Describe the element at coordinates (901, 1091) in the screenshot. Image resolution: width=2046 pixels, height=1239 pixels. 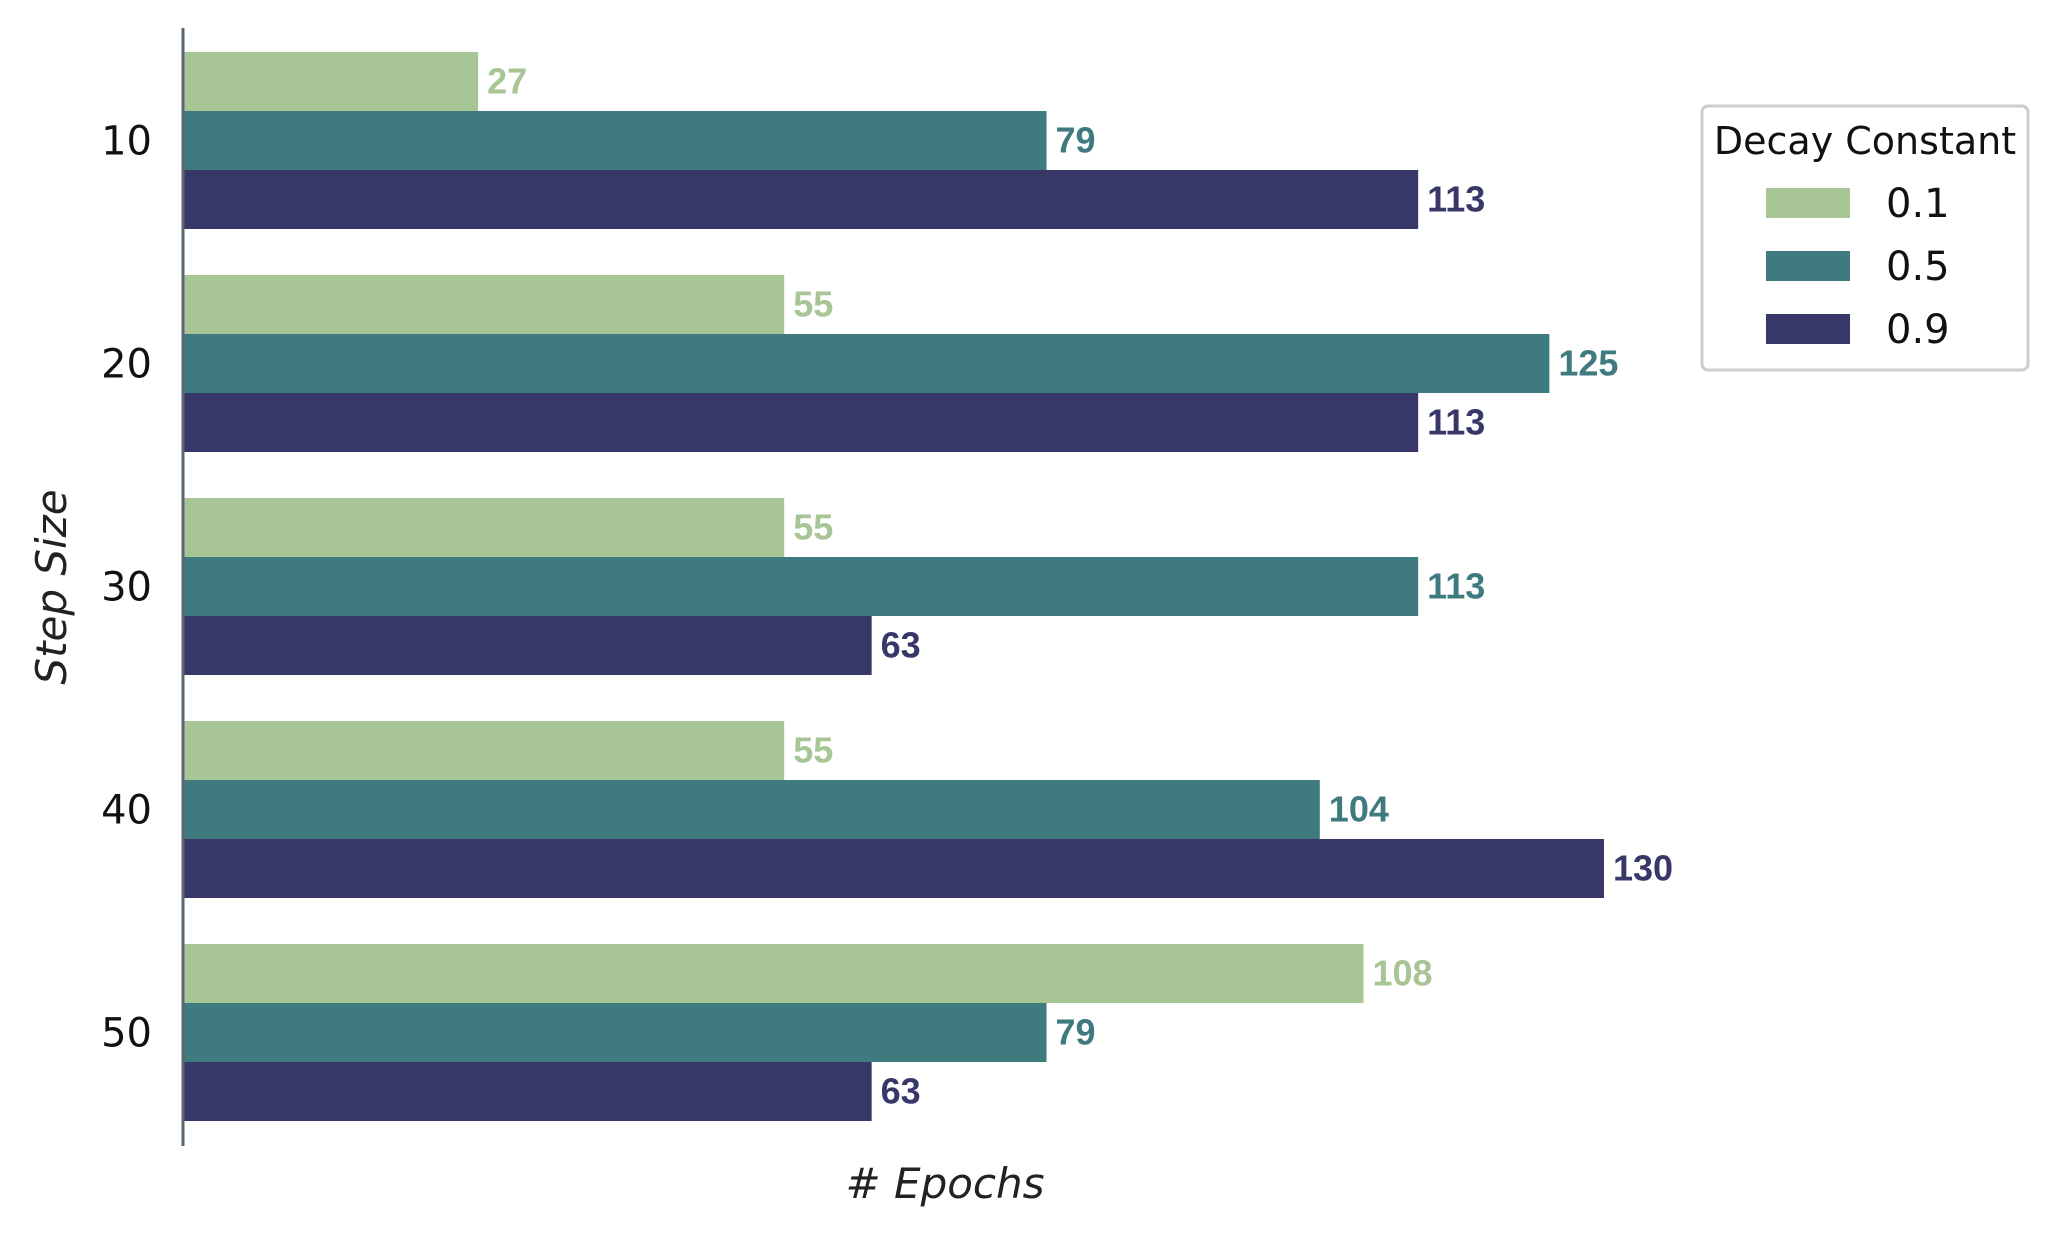
I see `data-label-50-0.9: 63` at that location.